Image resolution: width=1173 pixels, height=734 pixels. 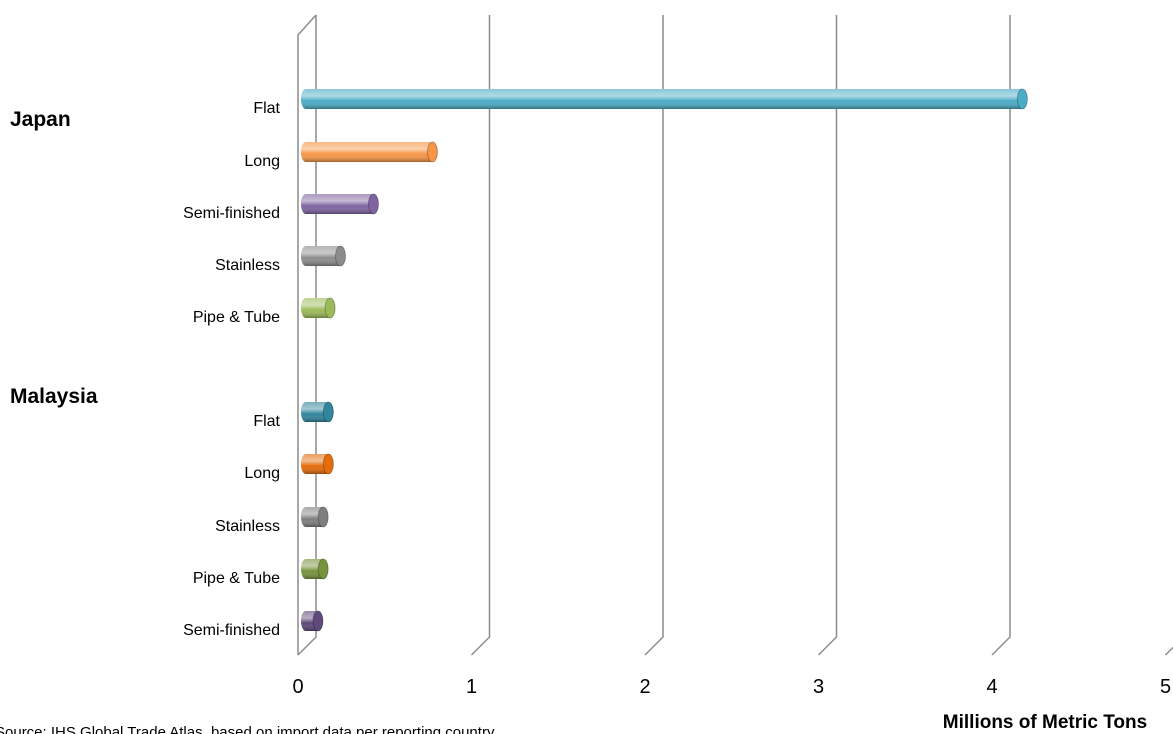 What do you see at coordinates (1165, 687) in the screenshot?
I see `x-tick-label: 5` at bounding box center [1165, 687].